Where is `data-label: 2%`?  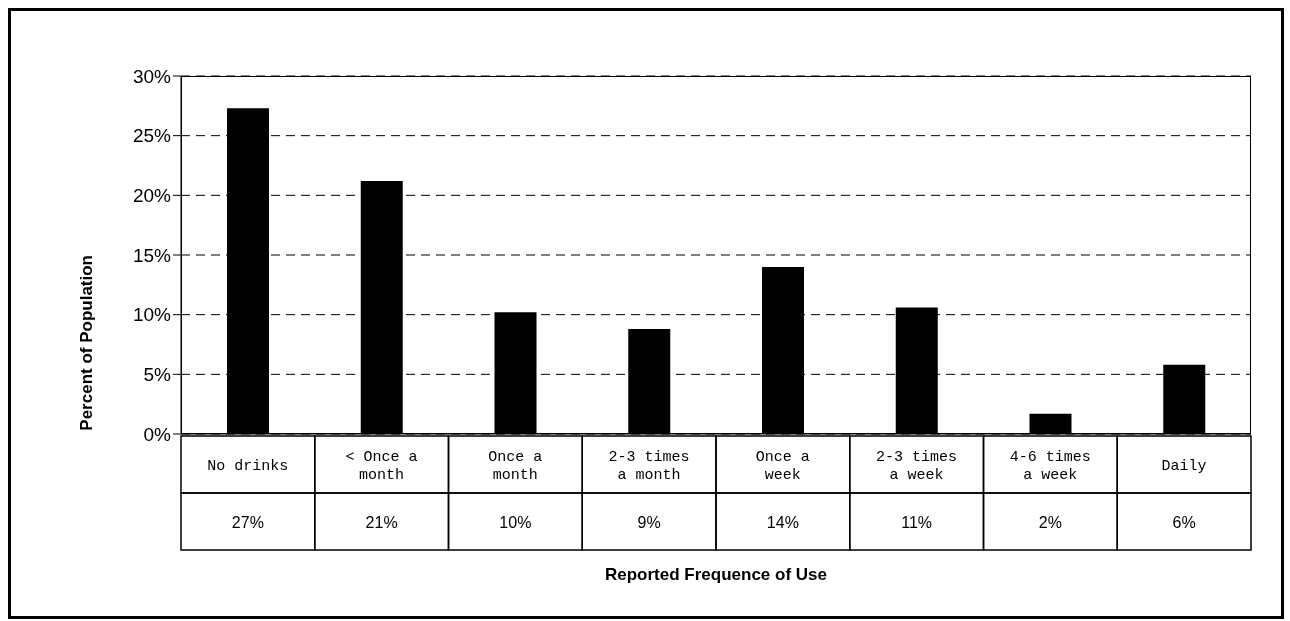 data-label: 2% is located at coordinates (1050, 522).